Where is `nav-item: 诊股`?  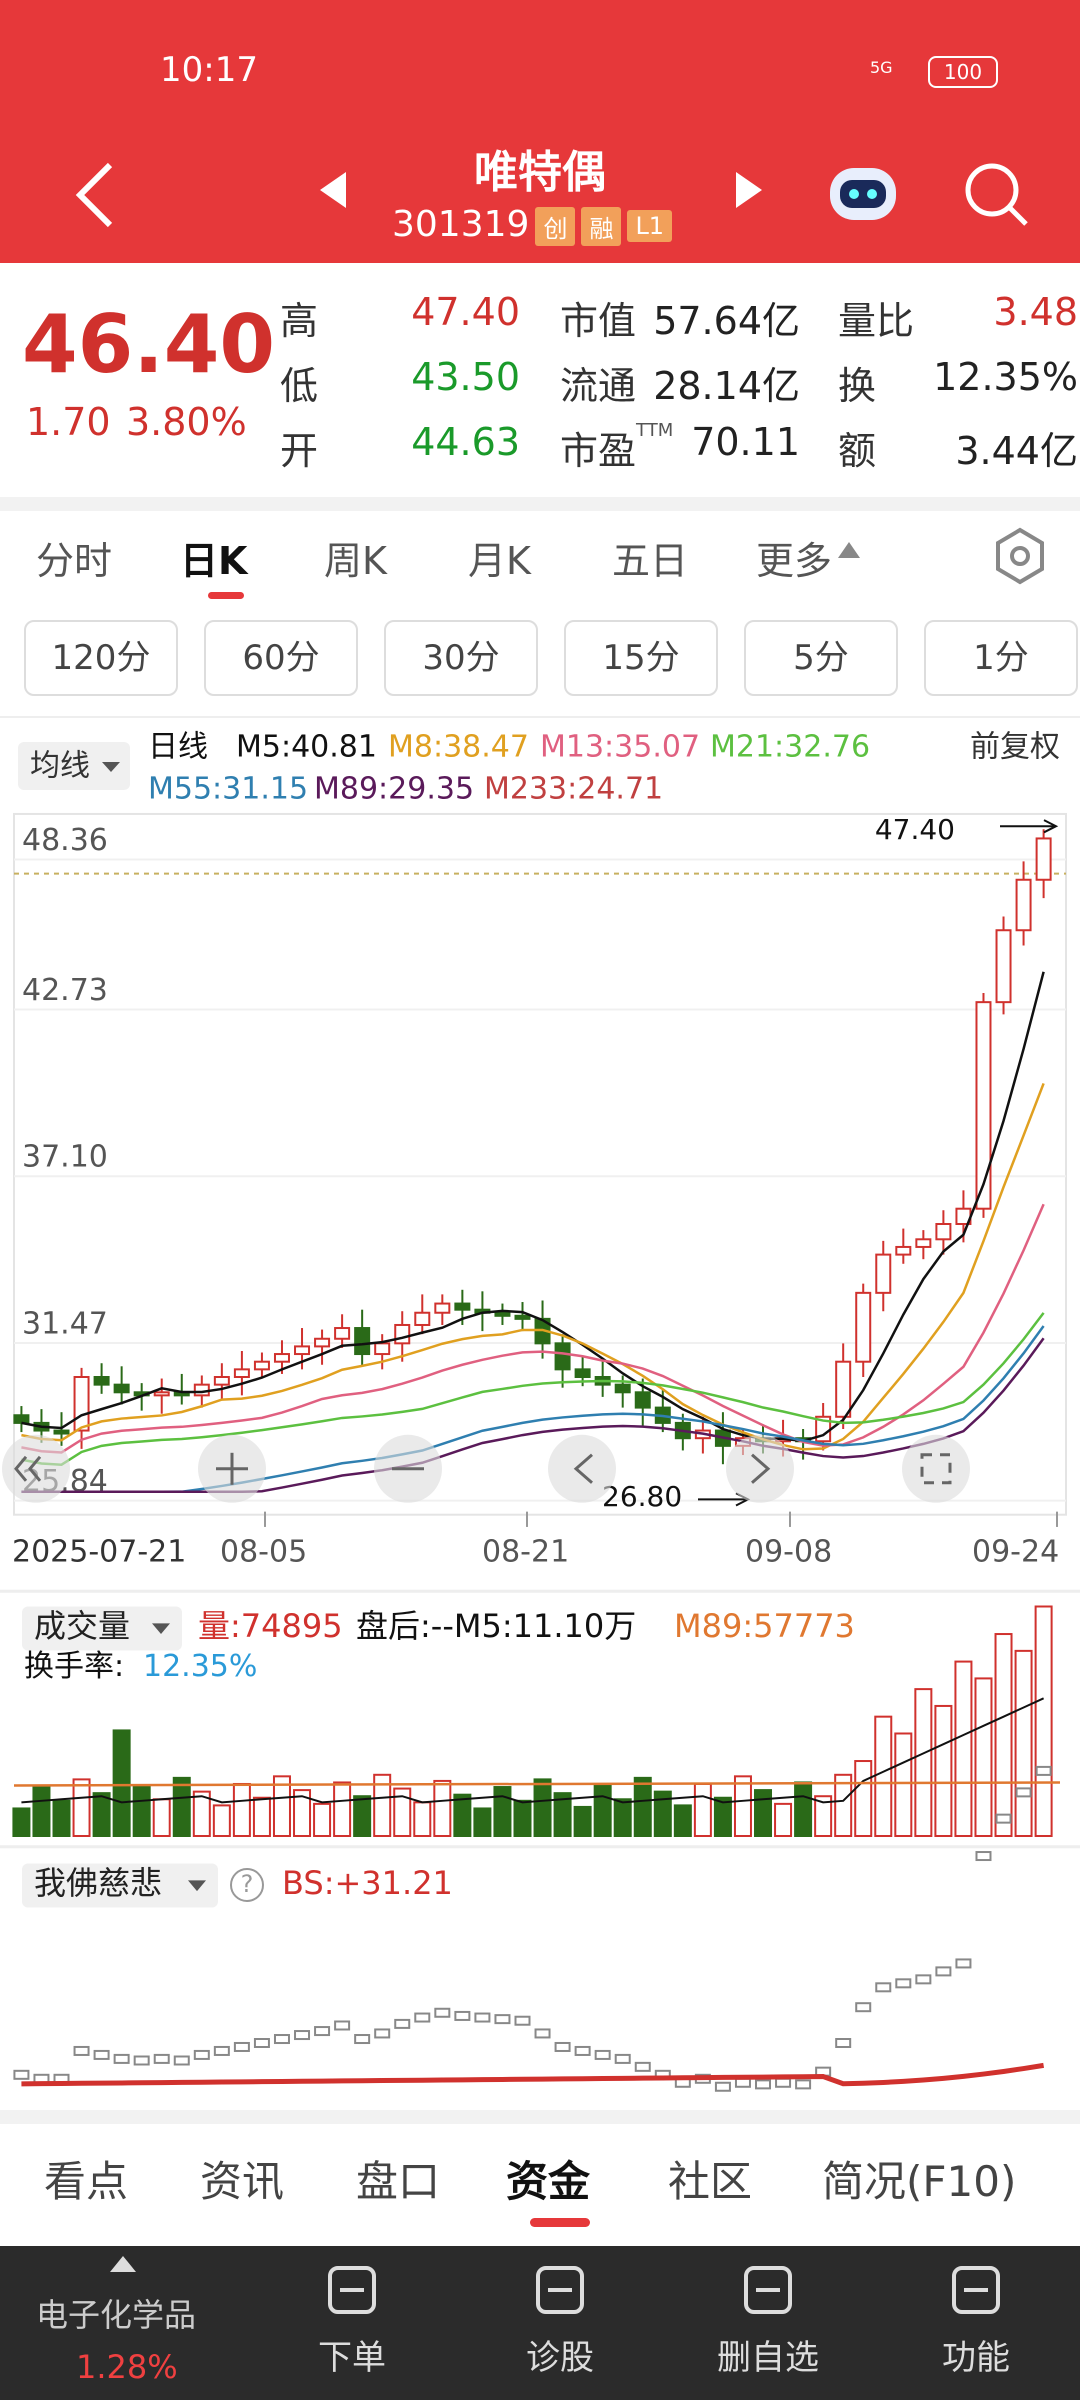 nav-item: 诊股 is located at coordinates (560, 2358).